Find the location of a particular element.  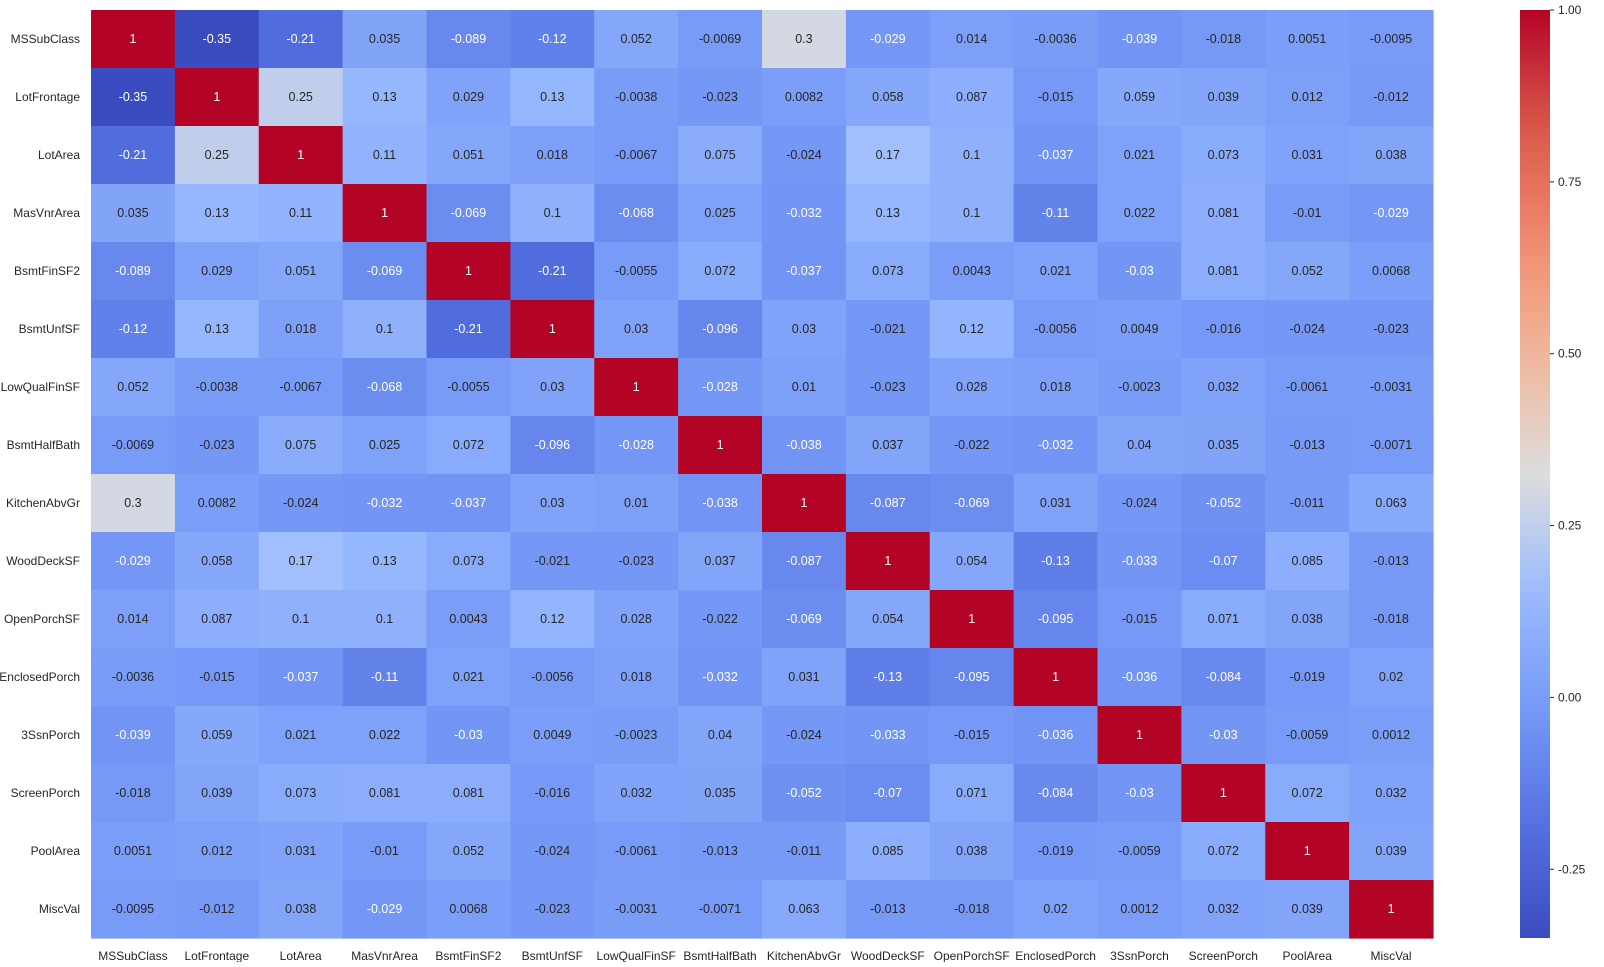

heatmap-cell-poolarea-masvnrarea is located at coordinates (385, 851).